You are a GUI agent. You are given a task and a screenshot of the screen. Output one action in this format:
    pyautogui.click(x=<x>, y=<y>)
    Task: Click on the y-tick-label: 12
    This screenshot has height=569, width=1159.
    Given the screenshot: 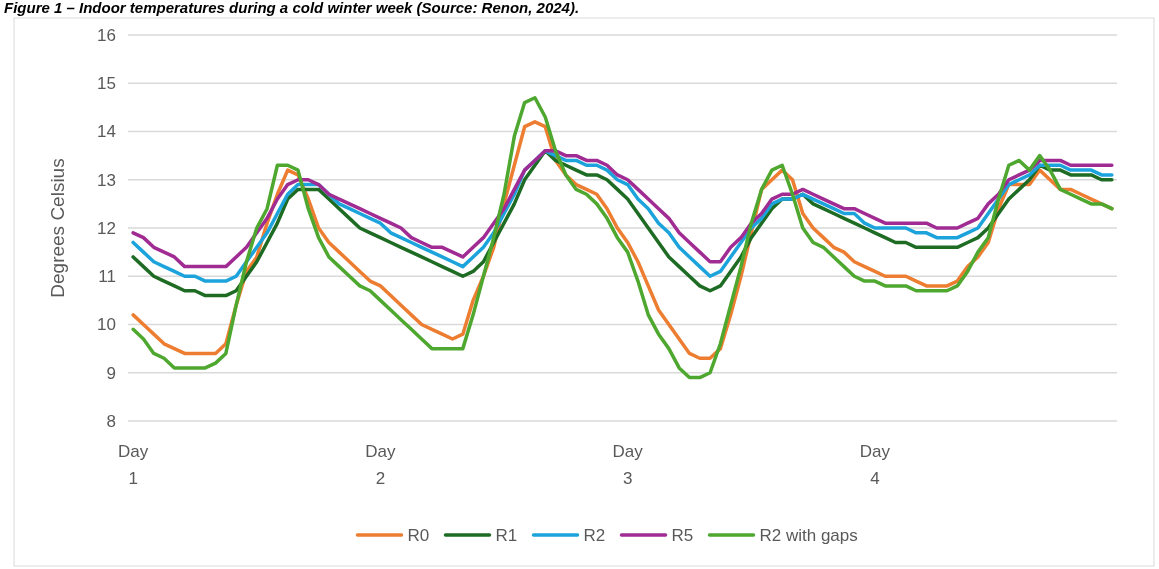 What is the action you would take?
    pyautogui.click(x=106, y=228)
    